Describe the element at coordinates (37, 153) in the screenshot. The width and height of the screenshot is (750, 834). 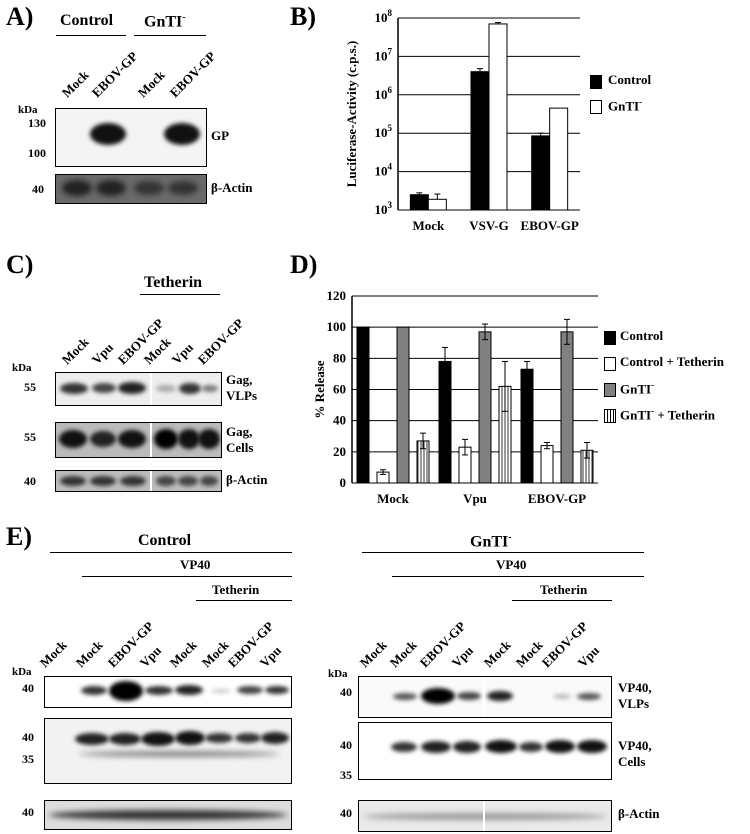
I see `mw-marker: 100` at that location.